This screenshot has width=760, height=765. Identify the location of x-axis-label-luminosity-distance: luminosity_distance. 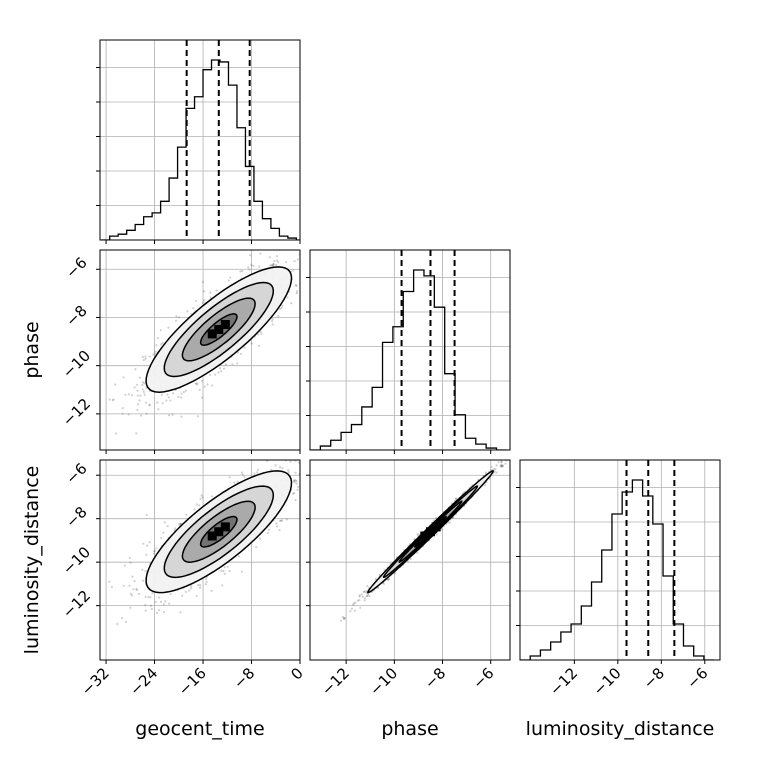
(620, 729).